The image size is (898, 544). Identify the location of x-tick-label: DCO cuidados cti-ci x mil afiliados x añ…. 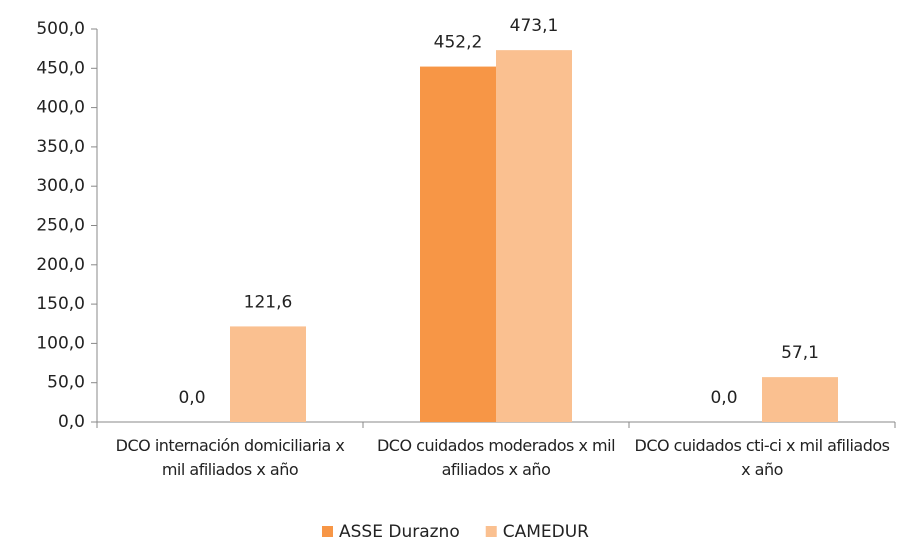
(762, 457).